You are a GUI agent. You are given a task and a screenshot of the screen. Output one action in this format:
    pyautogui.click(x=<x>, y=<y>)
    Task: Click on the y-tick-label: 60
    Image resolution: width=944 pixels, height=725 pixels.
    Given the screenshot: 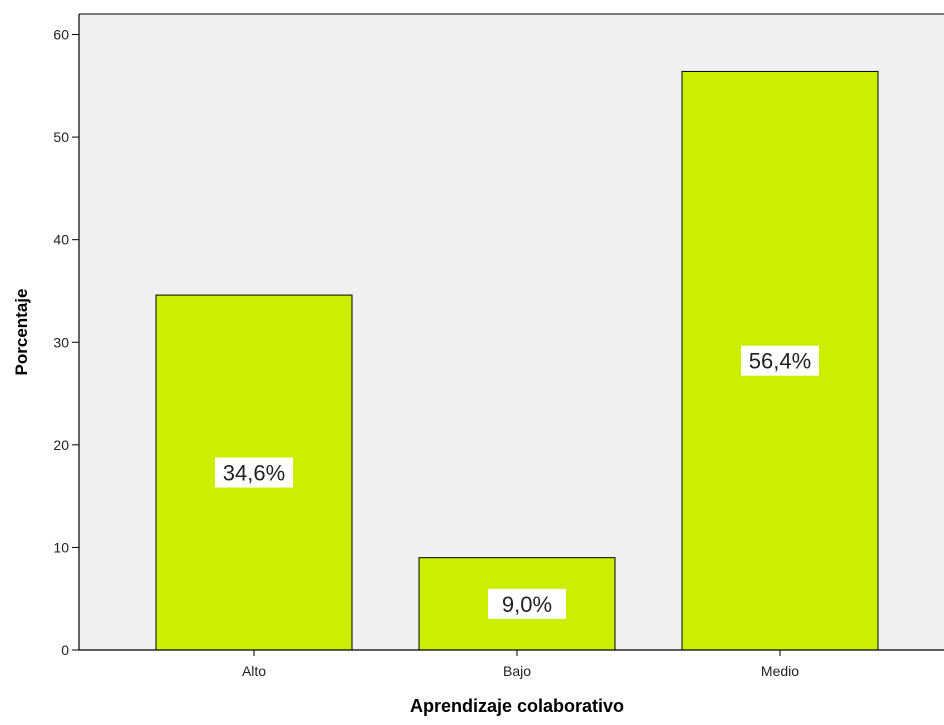 What is the action you would take?
    pyautogui.click(x=61, y=35)
    